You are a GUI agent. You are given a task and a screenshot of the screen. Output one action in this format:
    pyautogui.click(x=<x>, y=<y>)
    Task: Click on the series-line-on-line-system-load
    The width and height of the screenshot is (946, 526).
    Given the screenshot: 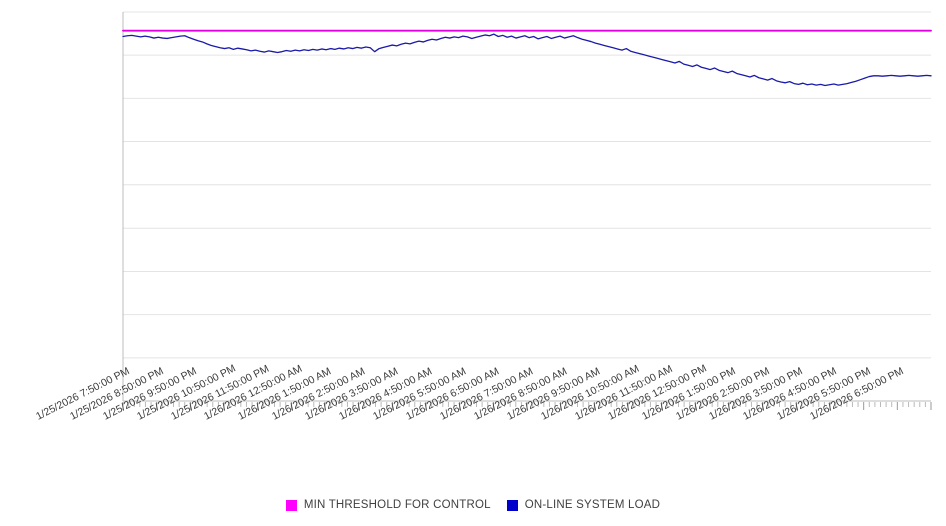 What is the action you would take?
    pyautogui.click(x=527, y=60)
    